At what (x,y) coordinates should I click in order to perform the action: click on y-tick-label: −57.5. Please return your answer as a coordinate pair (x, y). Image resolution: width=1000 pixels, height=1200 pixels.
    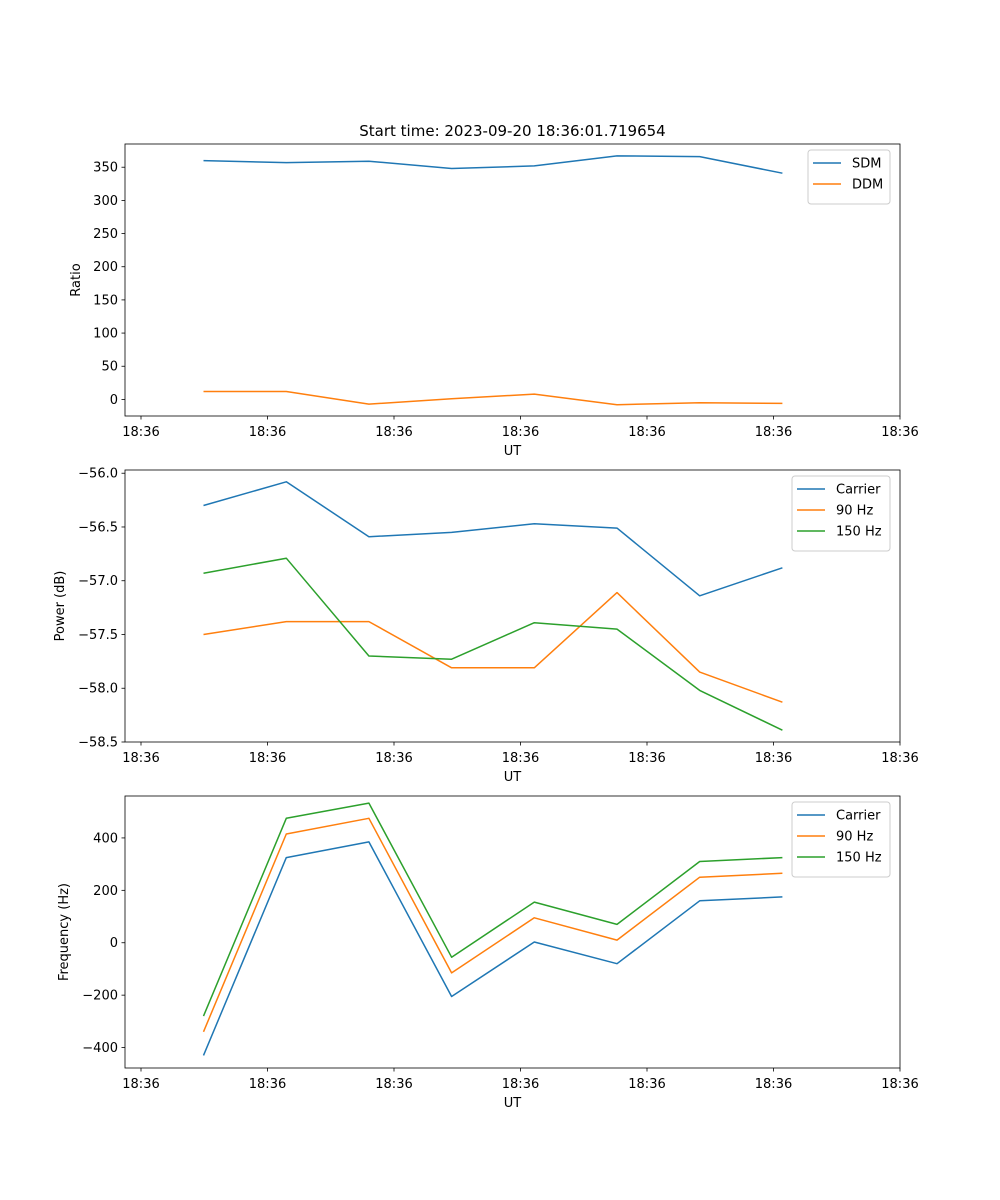
    Looking at the image, I should click on (98, 635).